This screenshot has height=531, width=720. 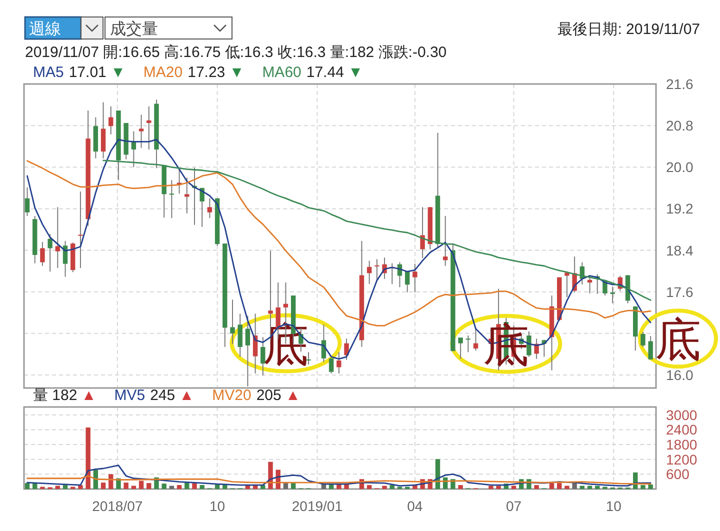 I want to click on y-tick-label: 21.6, so click(x=680, y=84).